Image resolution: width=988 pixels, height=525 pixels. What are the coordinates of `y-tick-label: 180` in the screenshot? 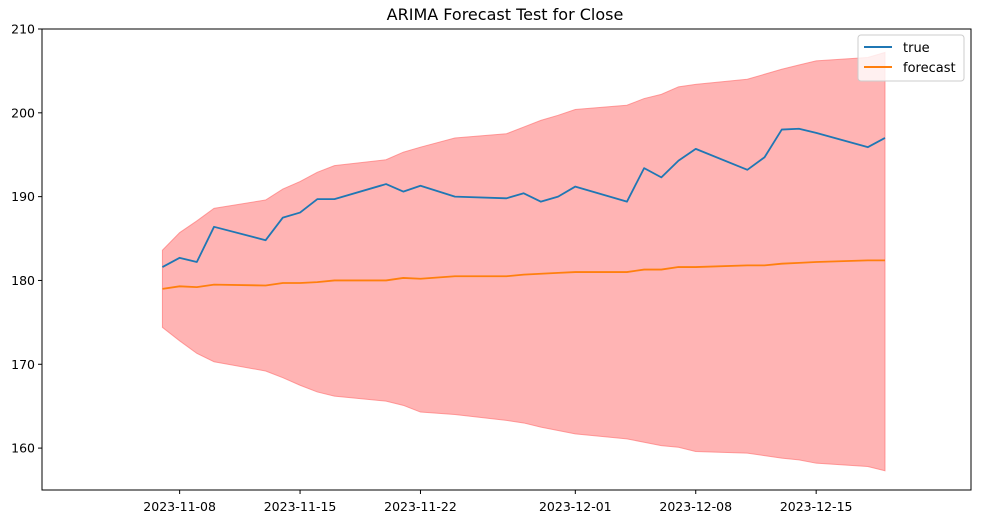 It's located at (23, 280).